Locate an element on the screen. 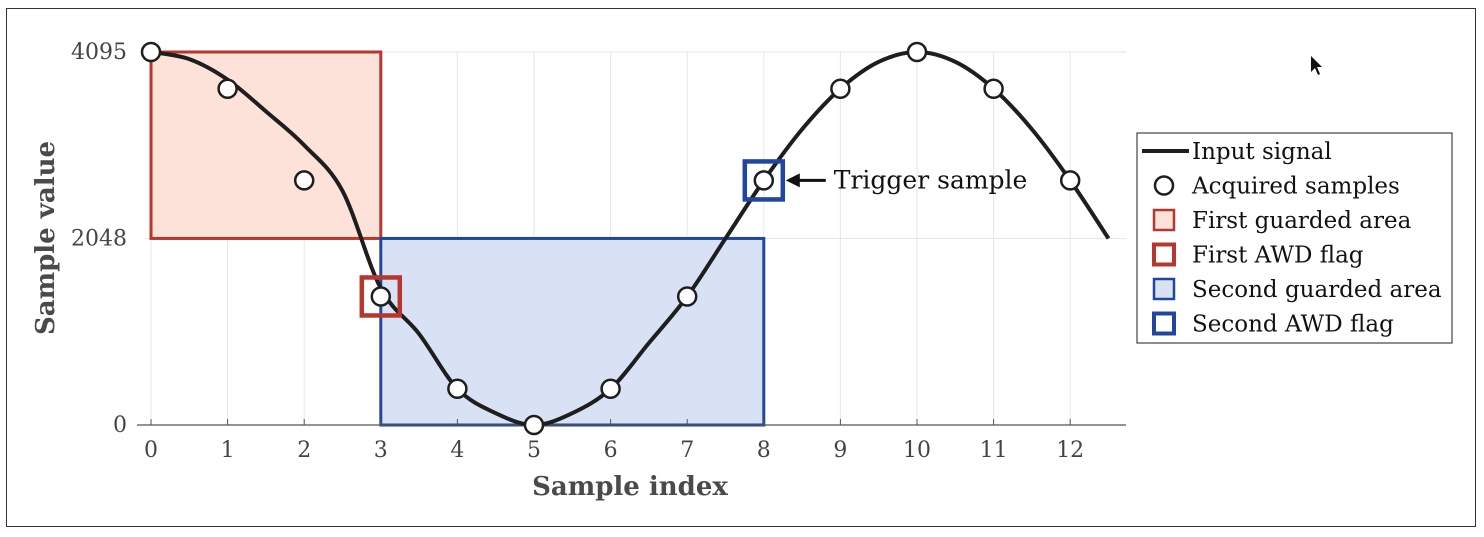 The width and height of the screenshot is (1484, 537). x-tick-label: 1 is located at coordinates (228, 450).